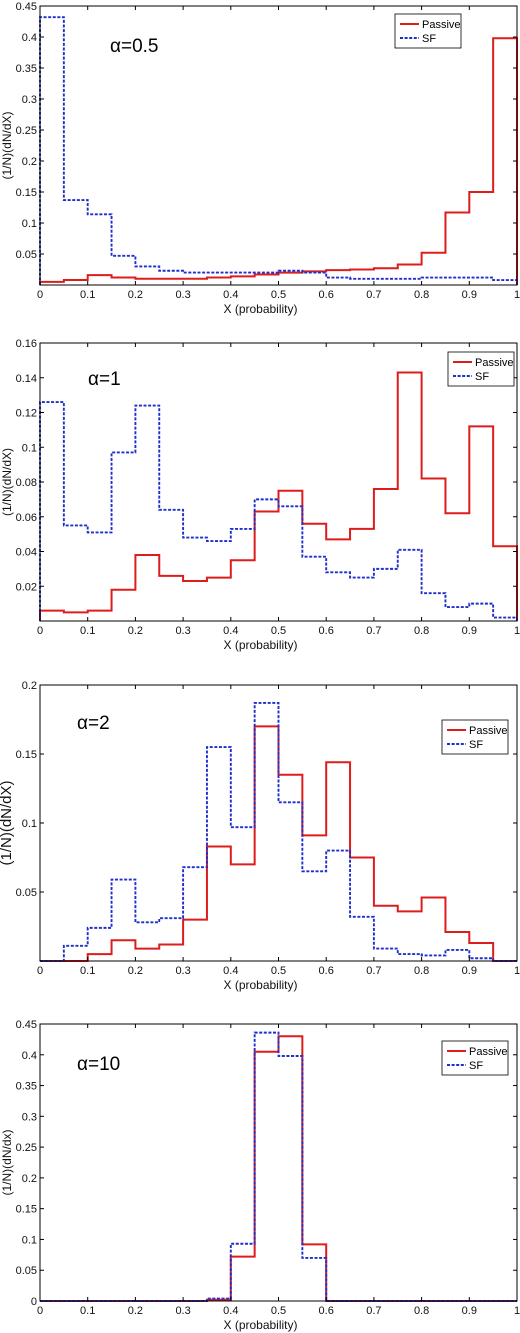 The width and height of the screenshot is (520, 1333). What do you see at coordinates (26, 483) in the screenshot?
I see `y-tick-label: 0.08` at bounding box center [26, 483].